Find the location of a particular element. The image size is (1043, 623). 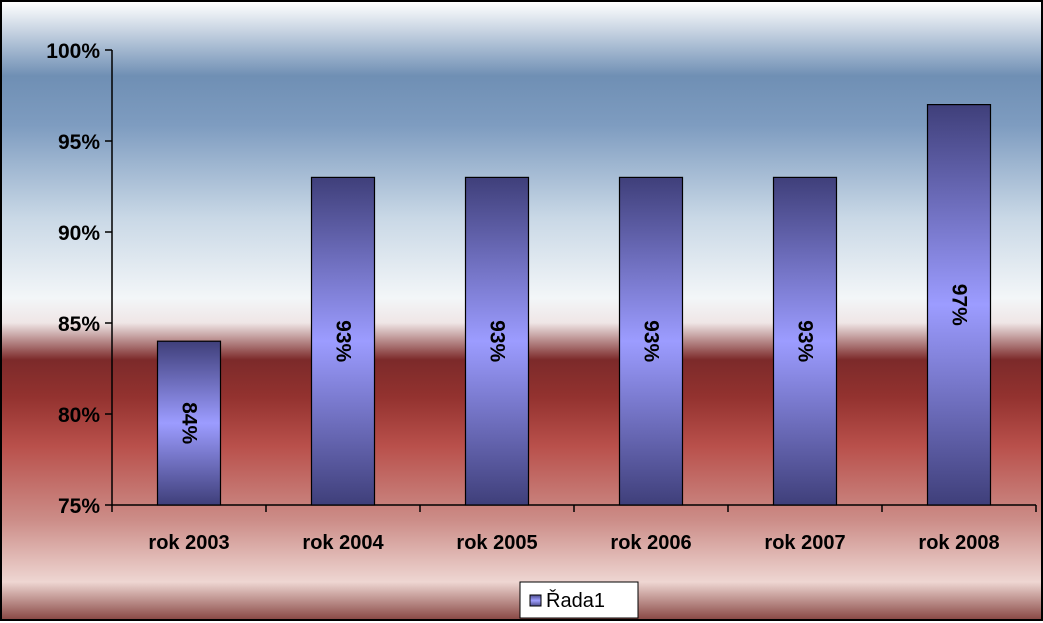

x-tick-label: rok 2007 is located at coordinates (804, 543).